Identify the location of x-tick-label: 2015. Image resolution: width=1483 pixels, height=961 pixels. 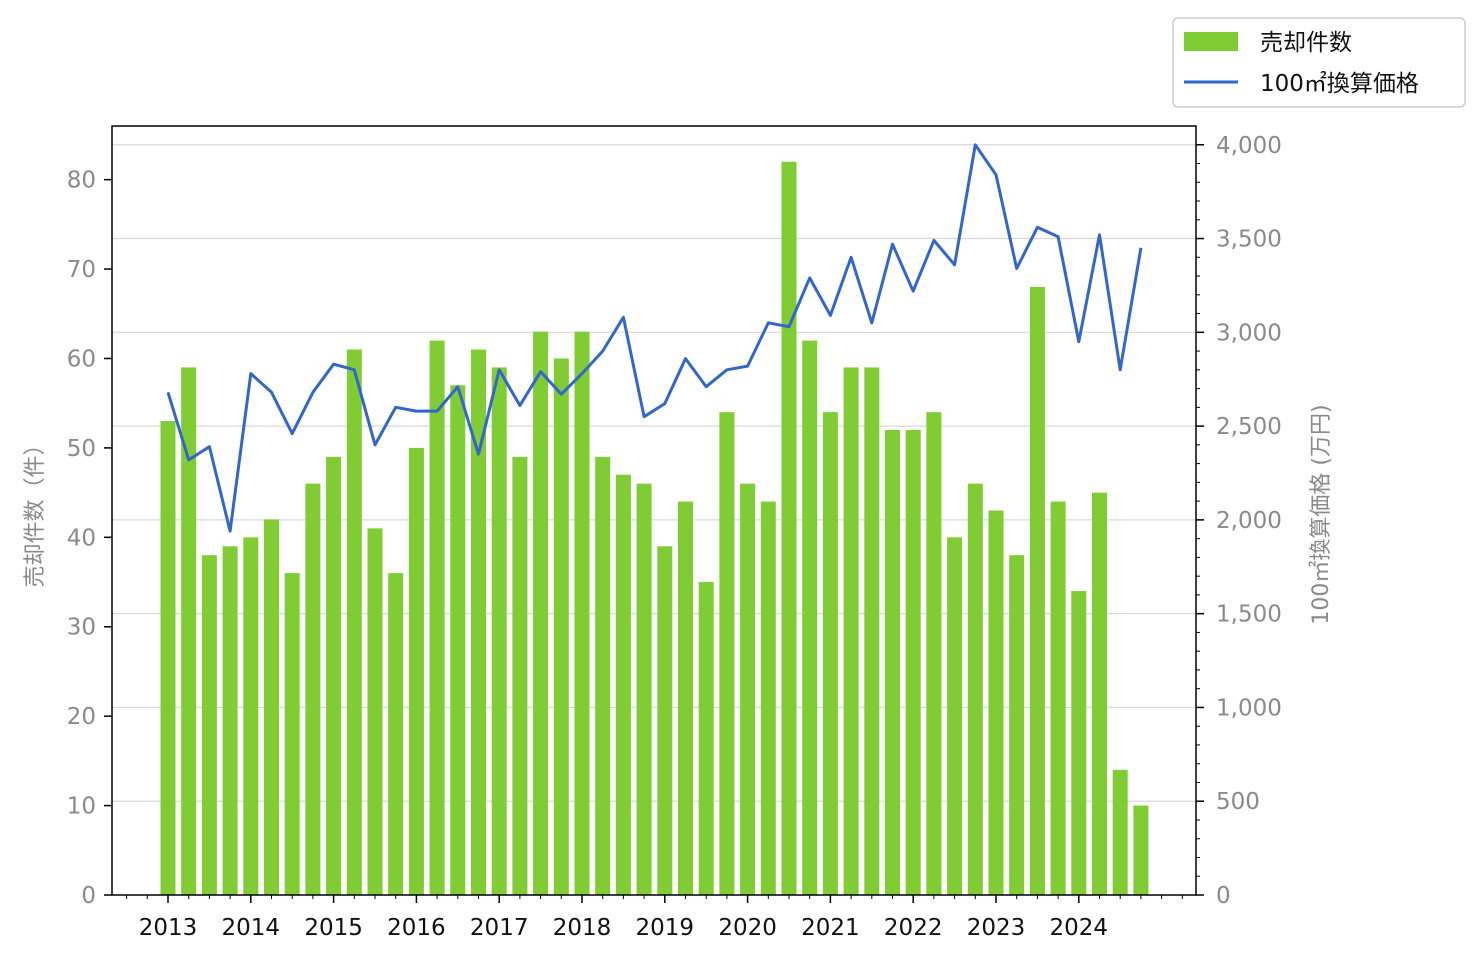
(333, 928).